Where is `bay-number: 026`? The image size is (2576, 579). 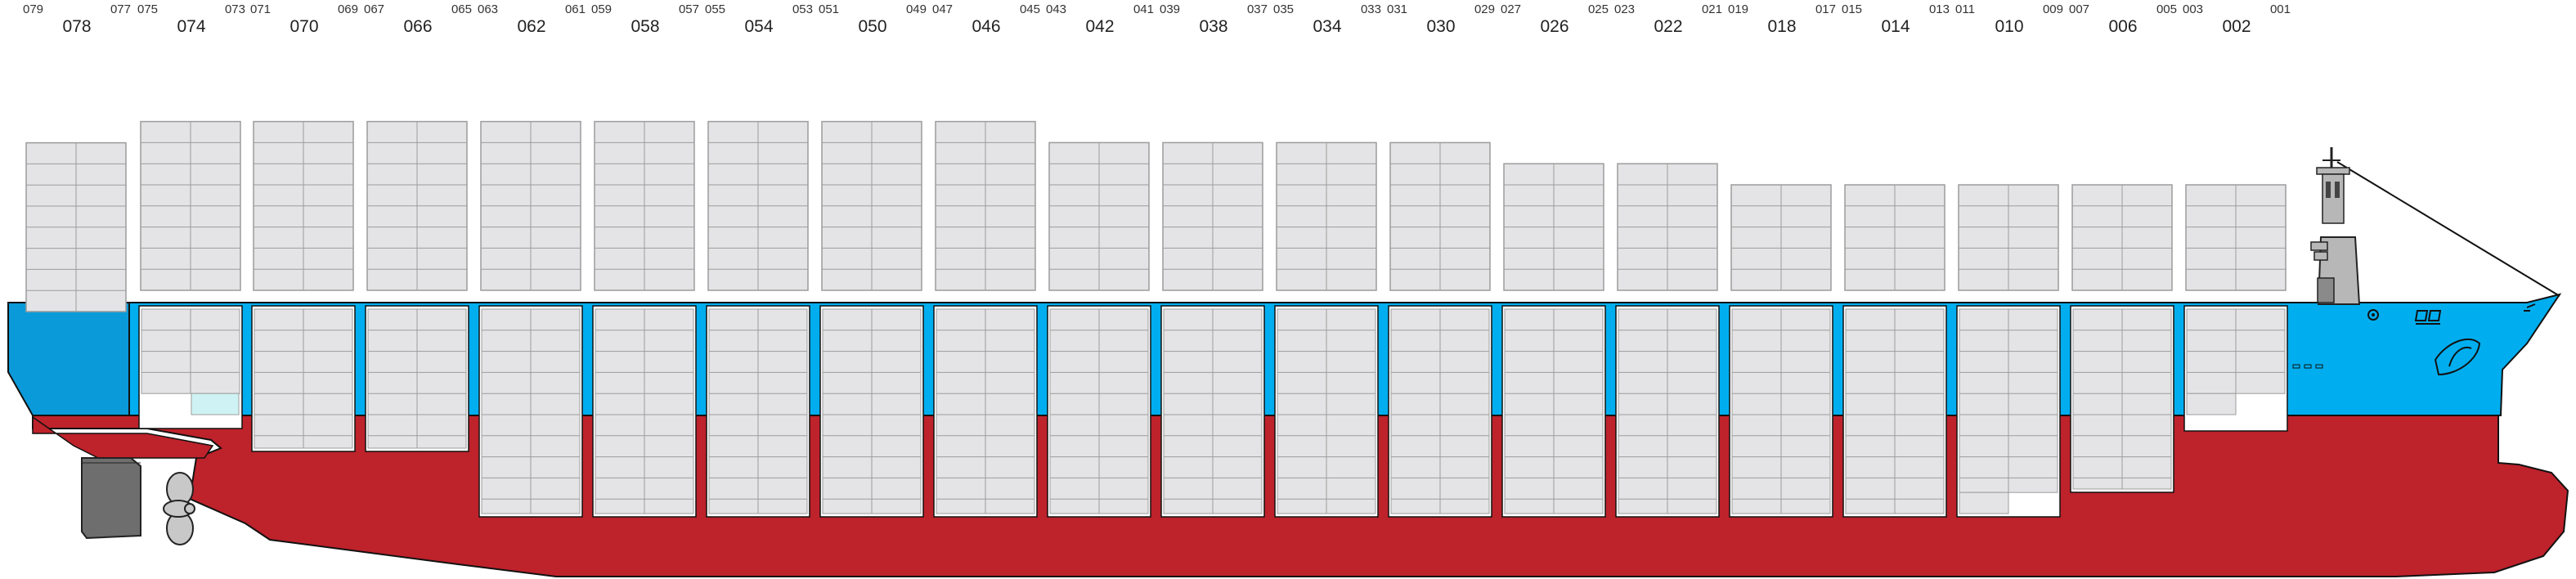
bay-number: 026 is located at coordinates (1554, 26).